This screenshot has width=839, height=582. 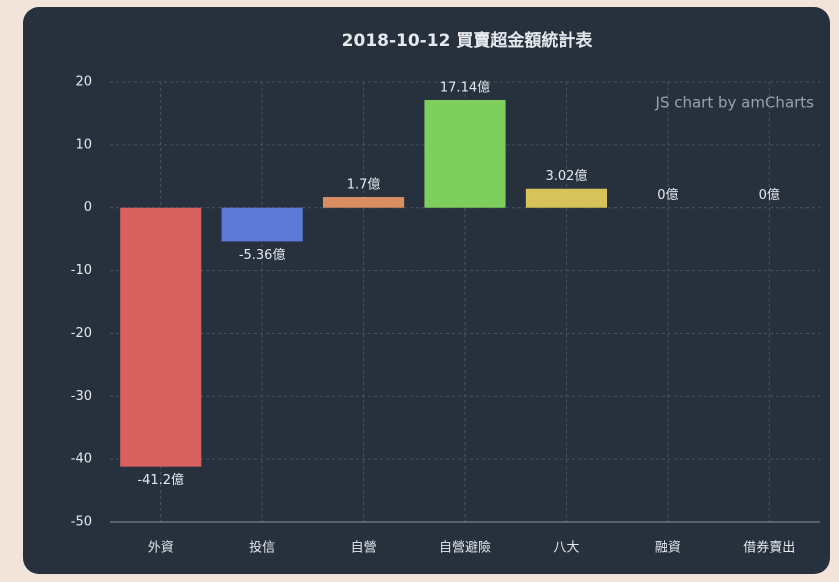 I want to click on y-tick-label: 0, so click(x=88, y=207).